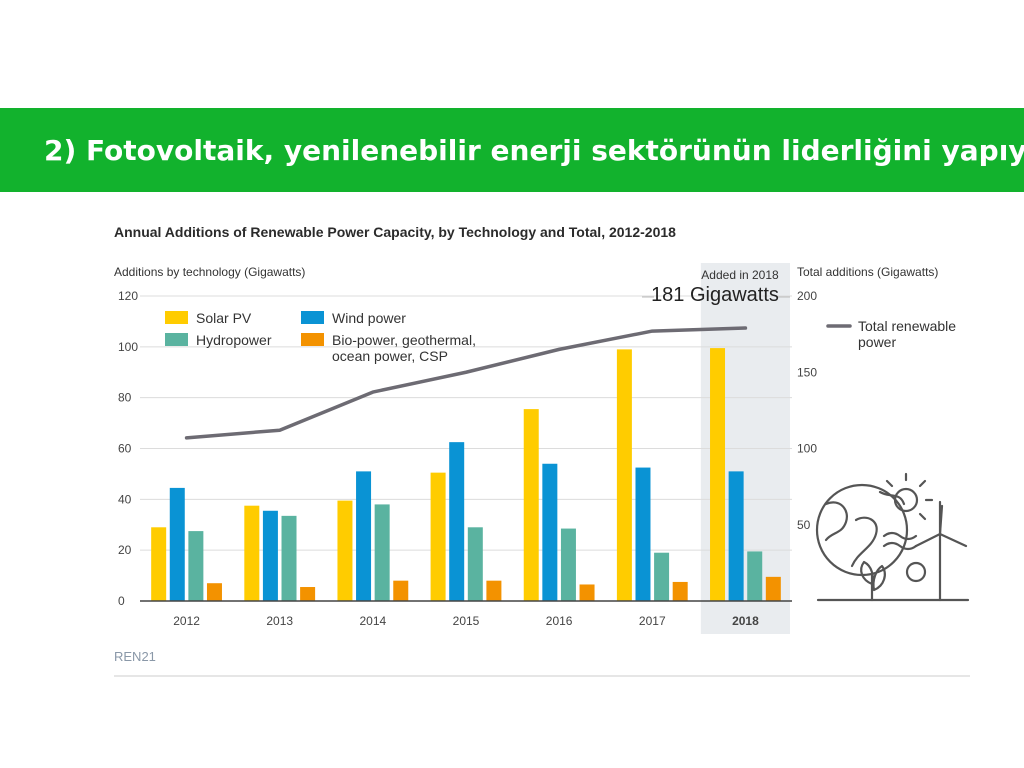 The image size is (1024, 768). I want to click on line-legend: Total renewable power, so click(891, 334).